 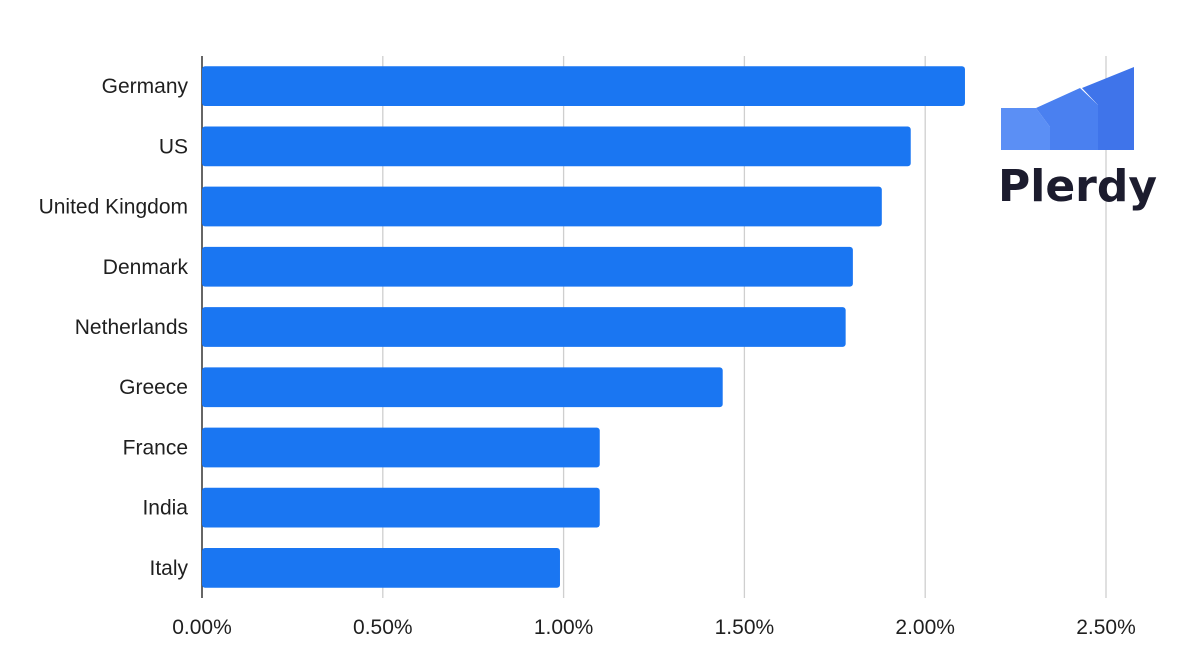 What do you see at coordinates (146, 267) in the screenshot?
I see `category-label: Denmark` at bounding box center [146, 267].